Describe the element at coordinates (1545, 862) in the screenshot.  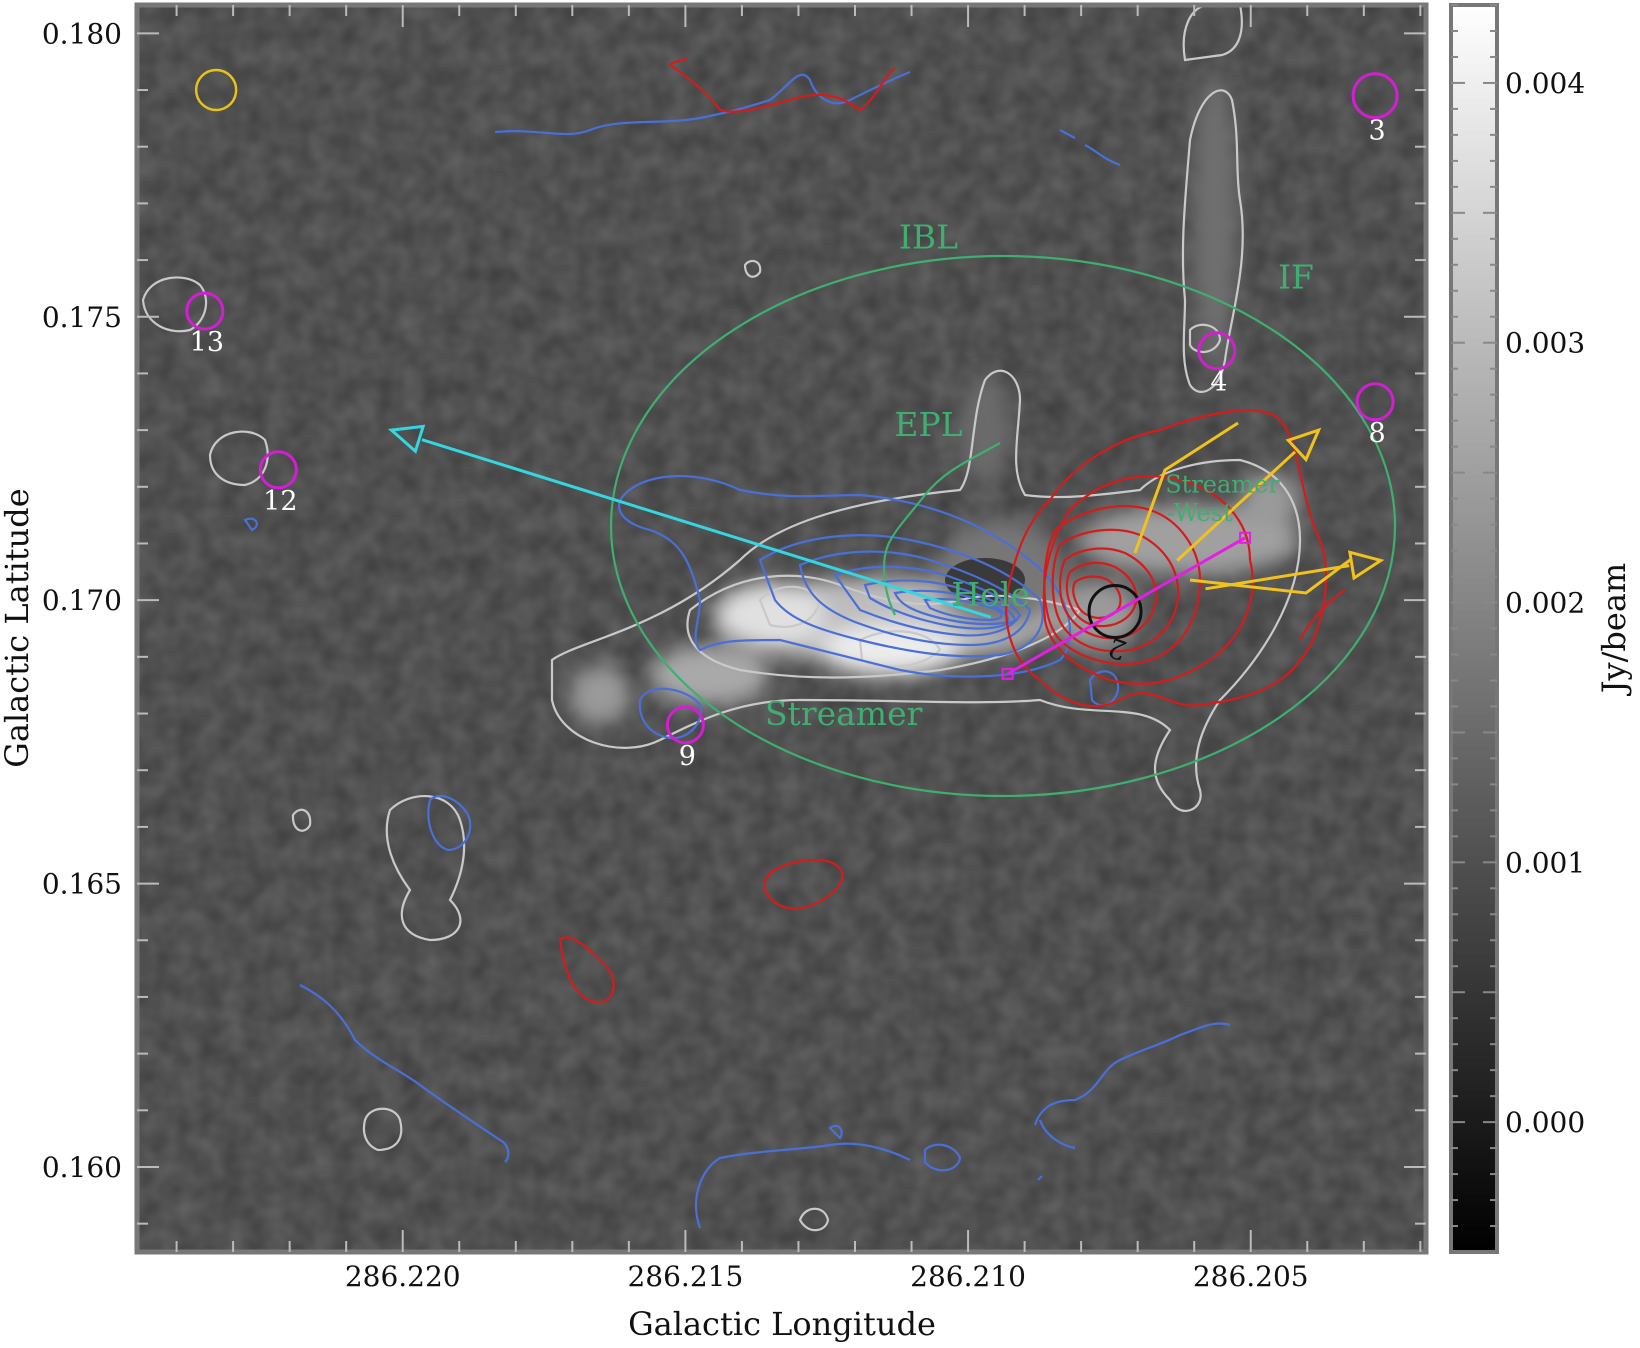
I see `colorbar-tick-label: 0.001` at that location.